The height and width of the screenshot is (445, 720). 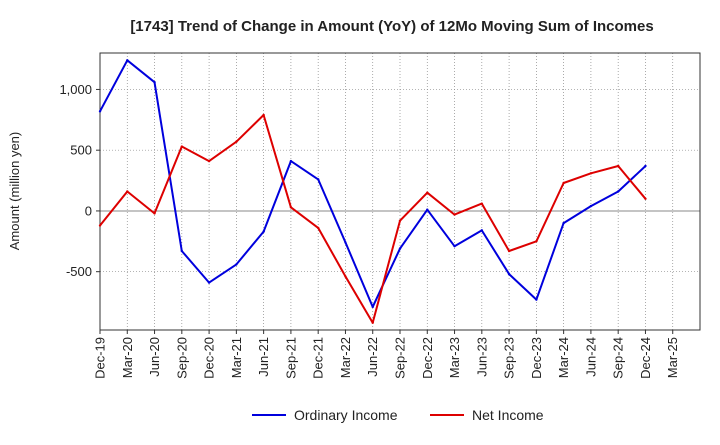 What do you see at coordinates (209, 358) in the screenshot?
I see `x-tick-label: Dec-20` at bounding box center [209, 358].